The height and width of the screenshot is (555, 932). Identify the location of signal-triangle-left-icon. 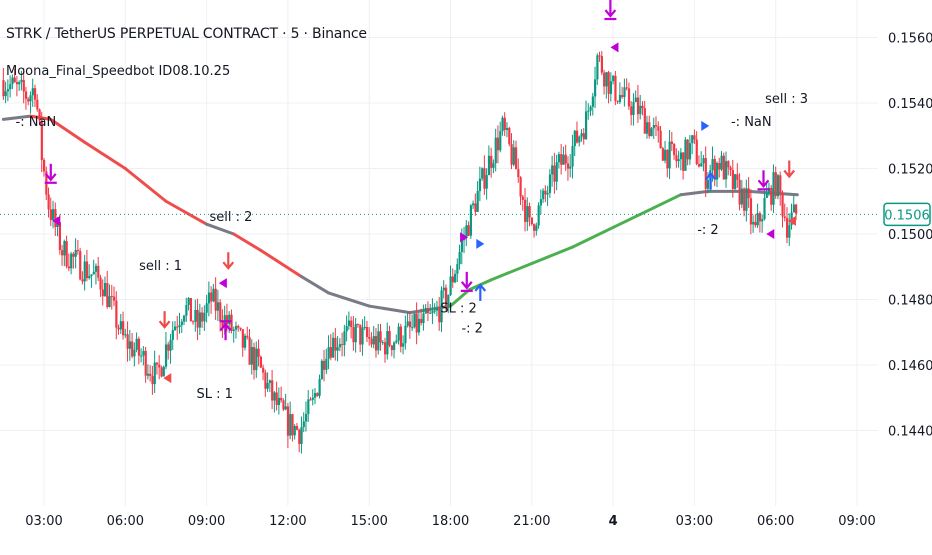
(167, 378).